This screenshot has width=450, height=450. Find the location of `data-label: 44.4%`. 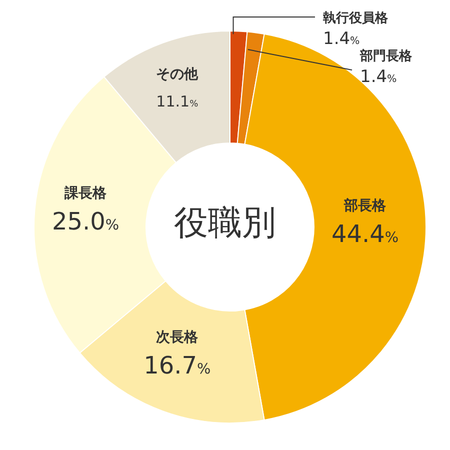

data-label: 44.4% is located at coordinates (365, 234).